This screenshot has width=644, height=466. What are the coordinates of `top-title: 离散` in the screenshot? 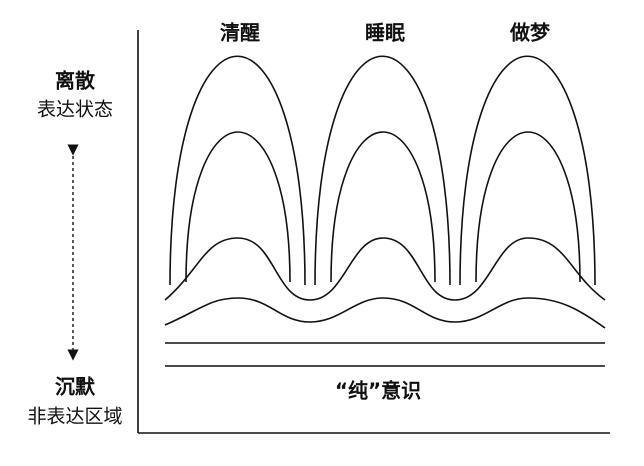 It's located at (75, 81).